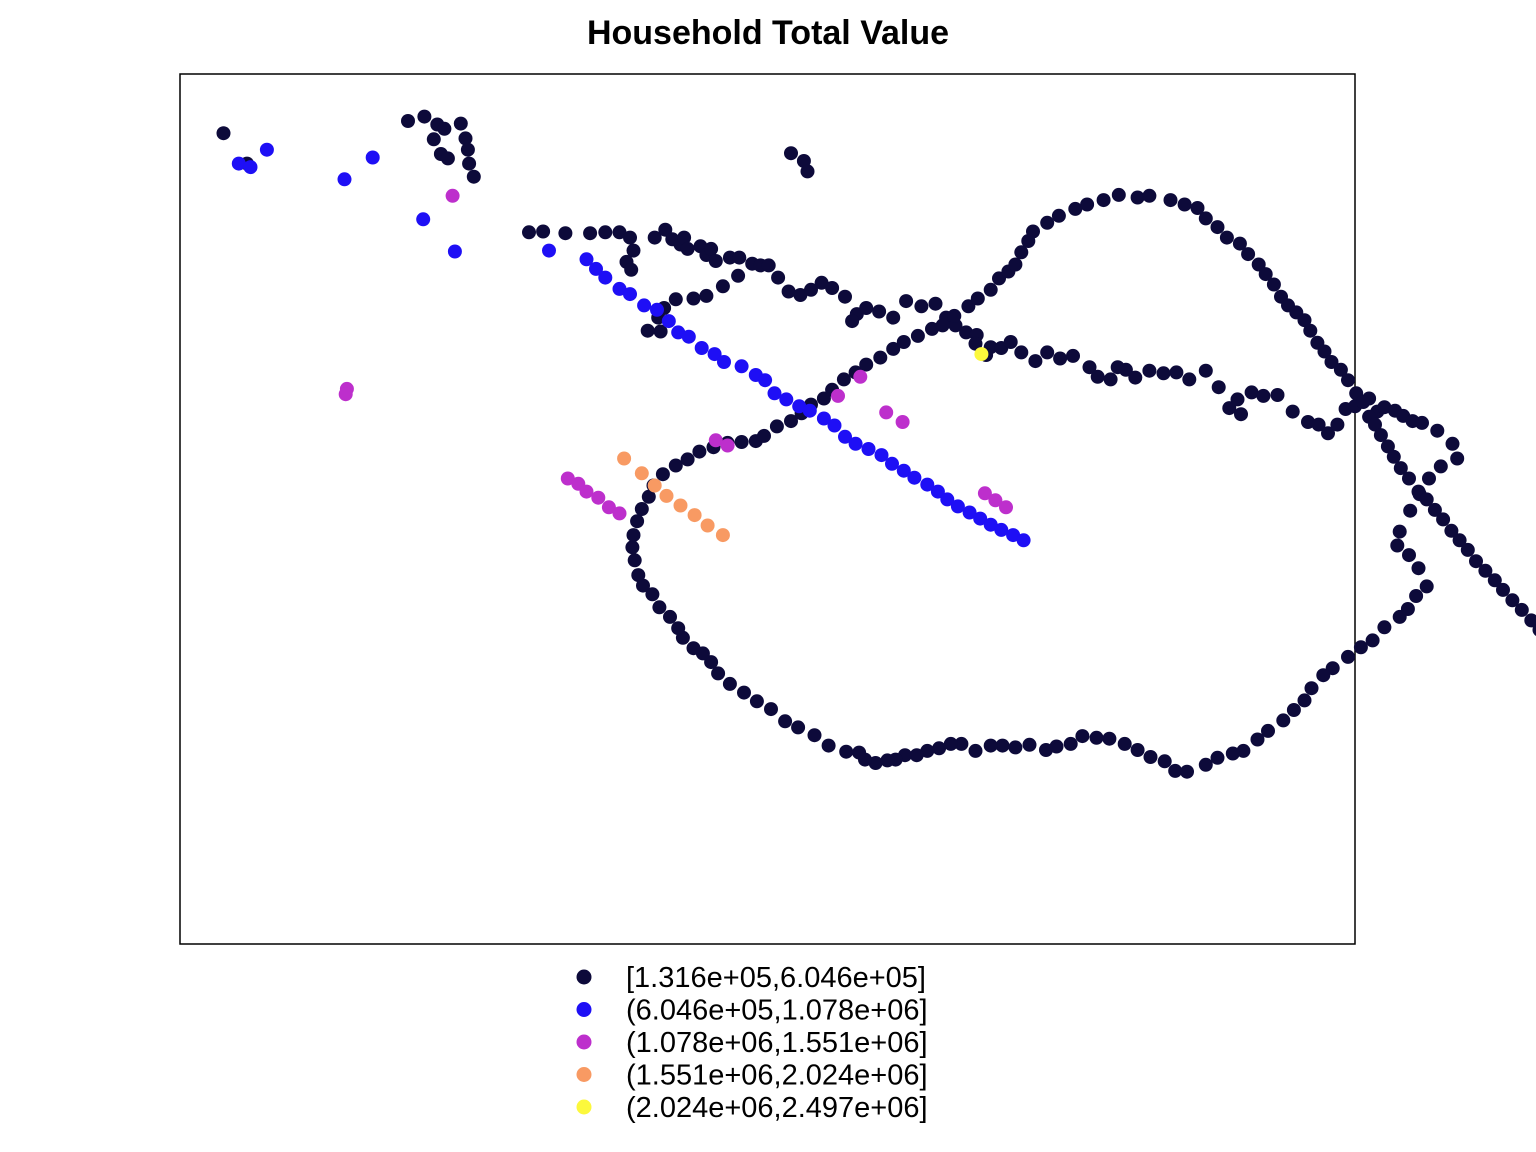  I want to click on legend-label-3: (1.551e+06,2.024e+06], so click(777, 1076).